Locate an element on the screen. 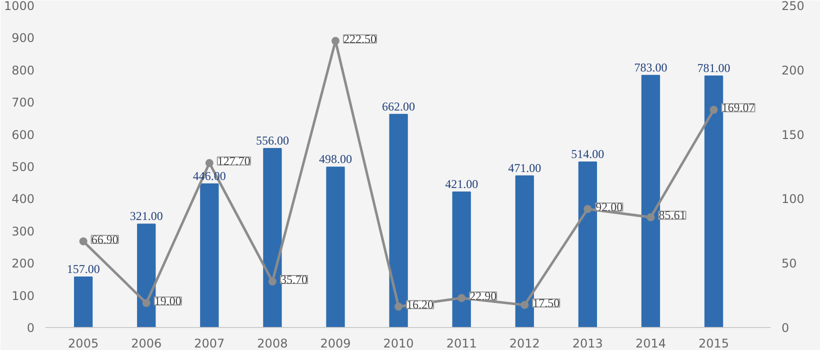  data-label: 127.70 is located at coordinates (233, 161).